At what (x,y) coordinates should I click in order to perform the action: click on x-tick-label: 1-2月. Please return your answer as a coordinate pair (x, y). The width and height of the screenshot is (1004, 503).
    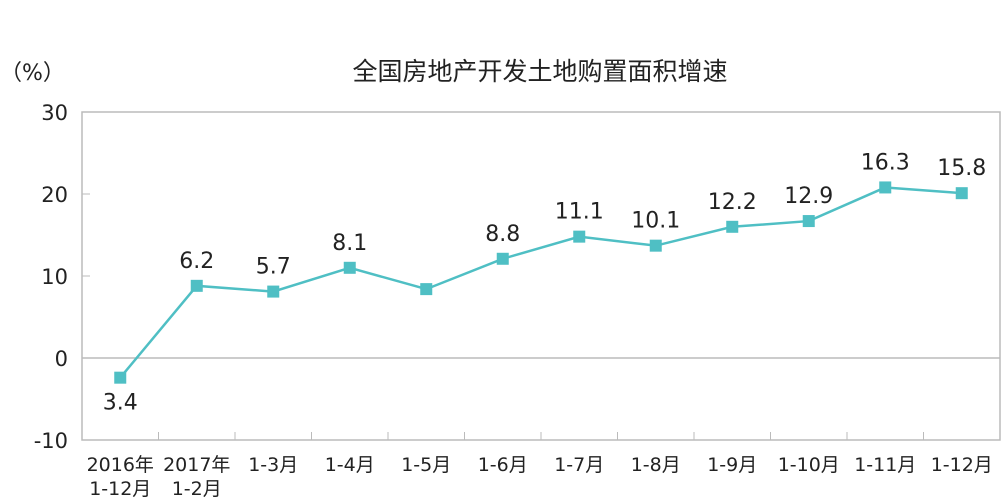
    Looking at the image, I should click on (197, 489).